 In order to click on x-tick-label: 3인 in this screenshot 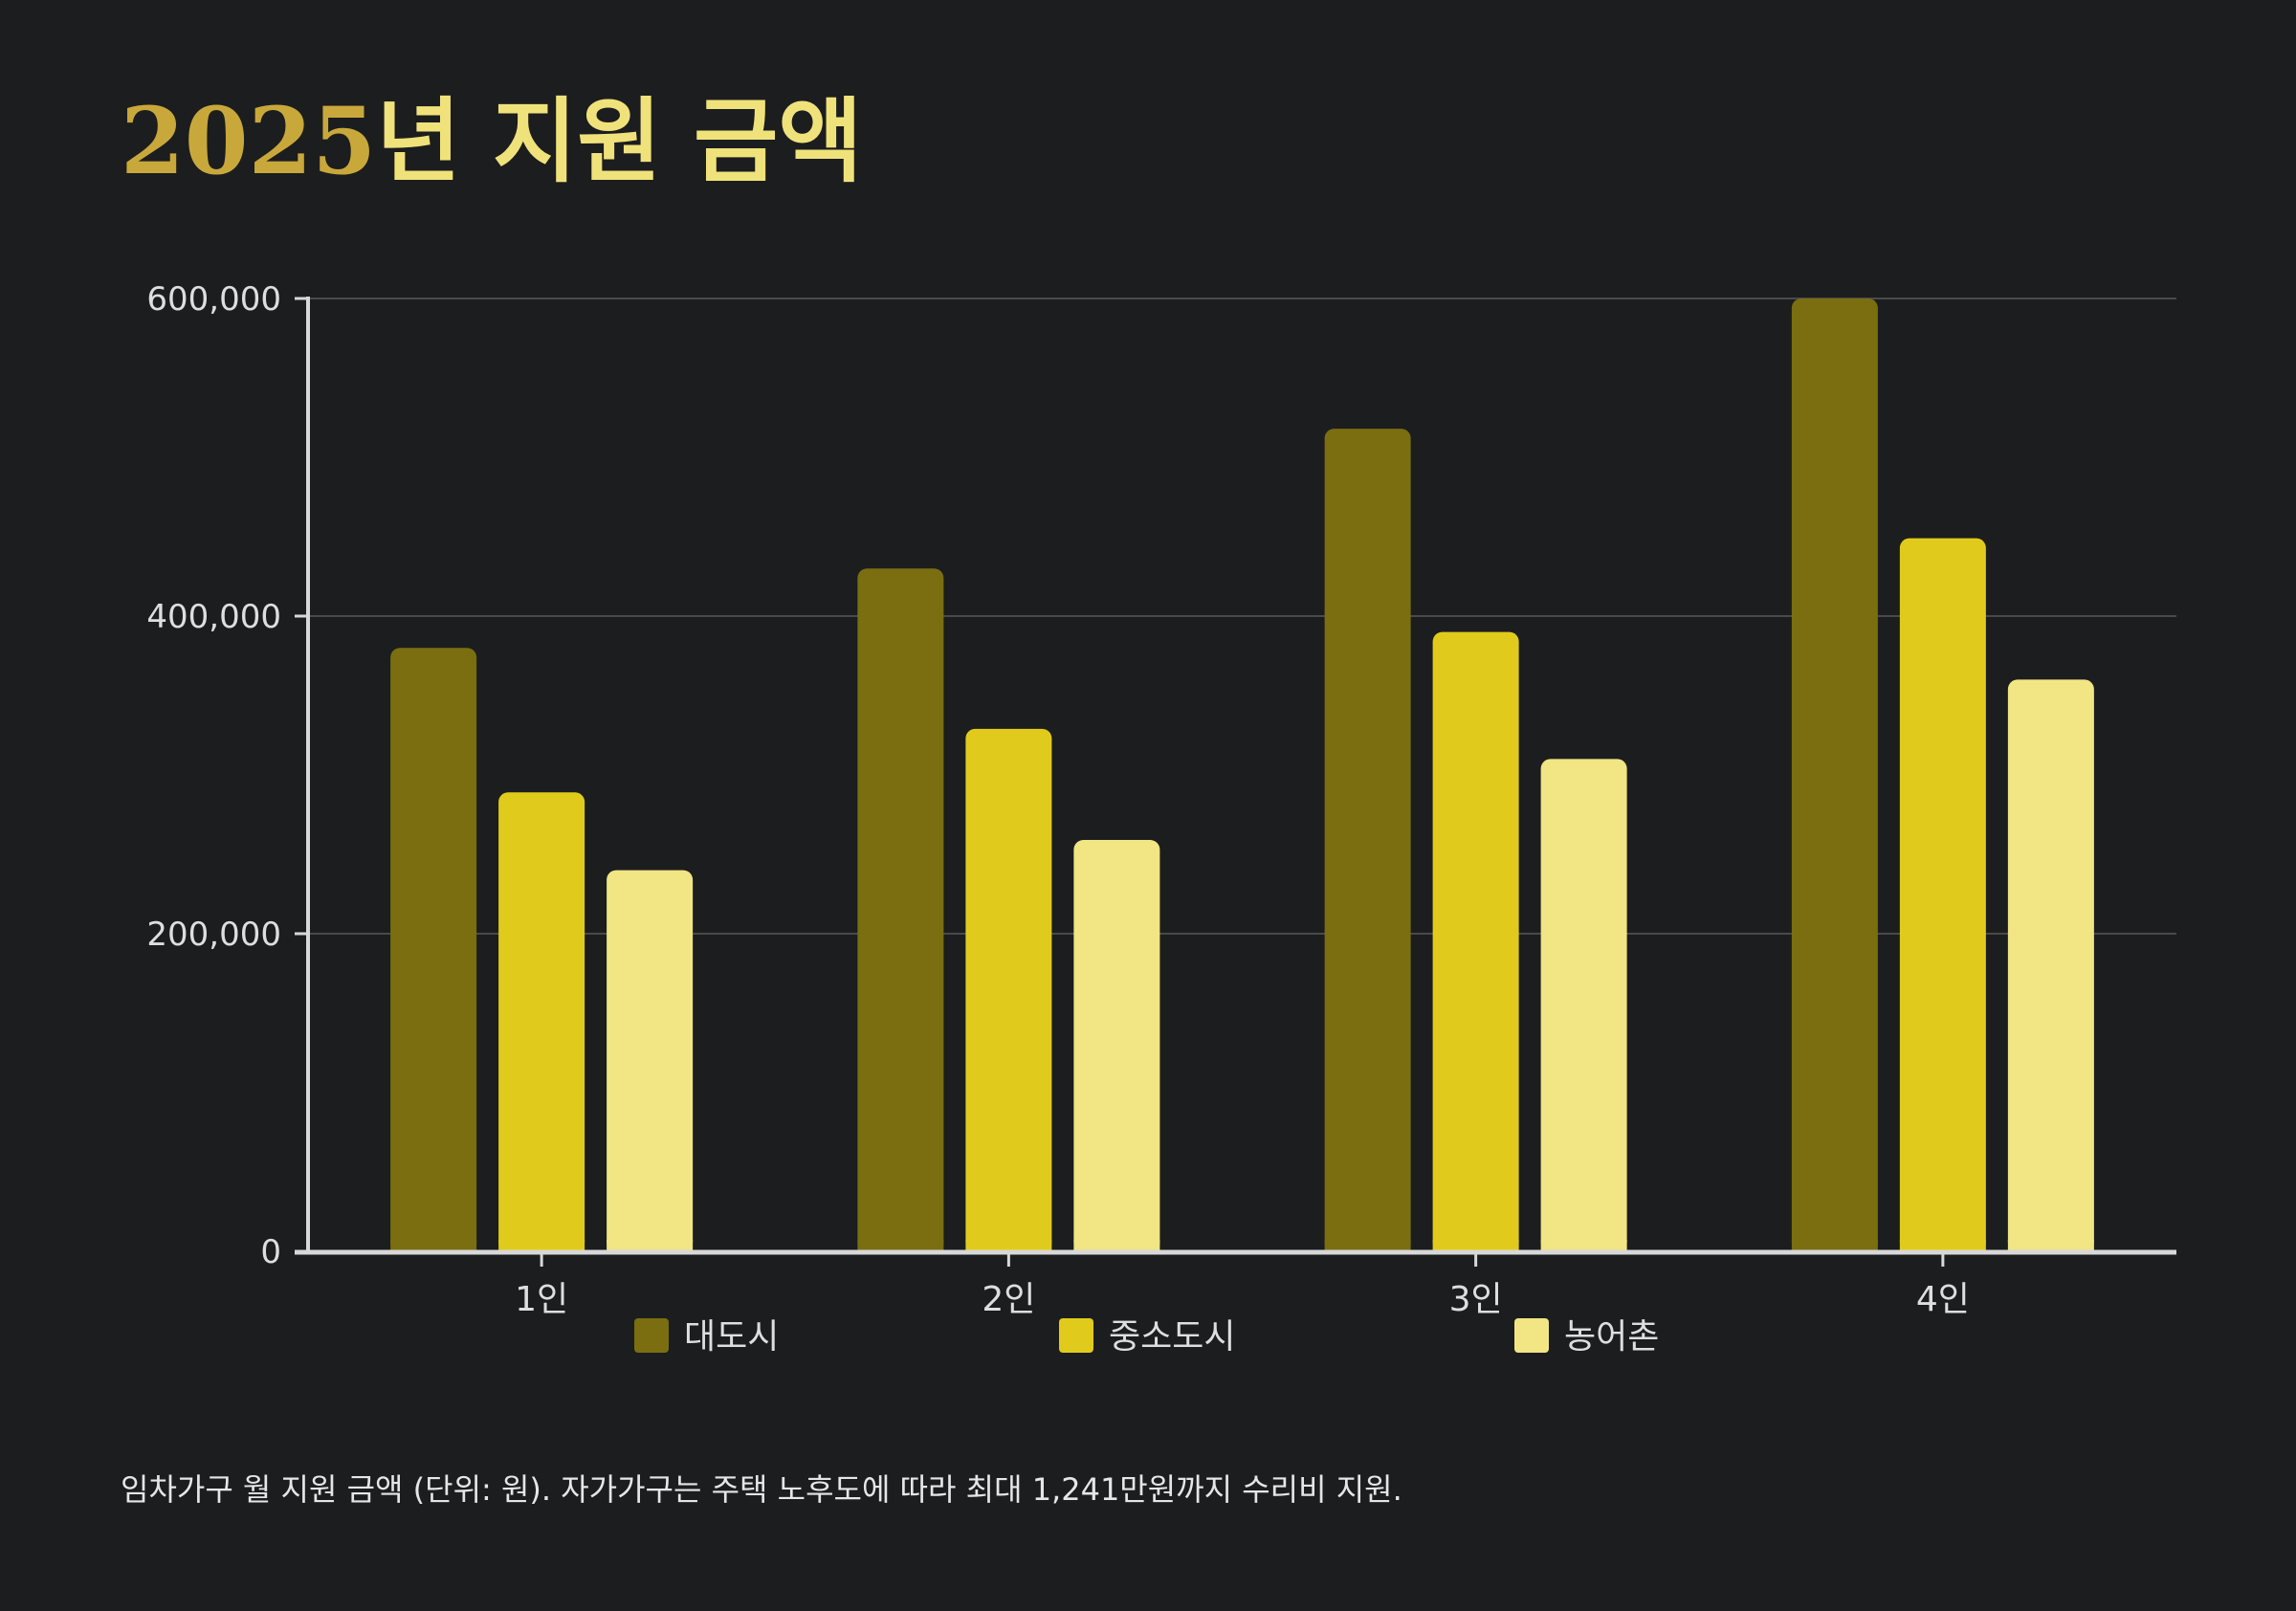, I will do `click(1476, 1300)`.